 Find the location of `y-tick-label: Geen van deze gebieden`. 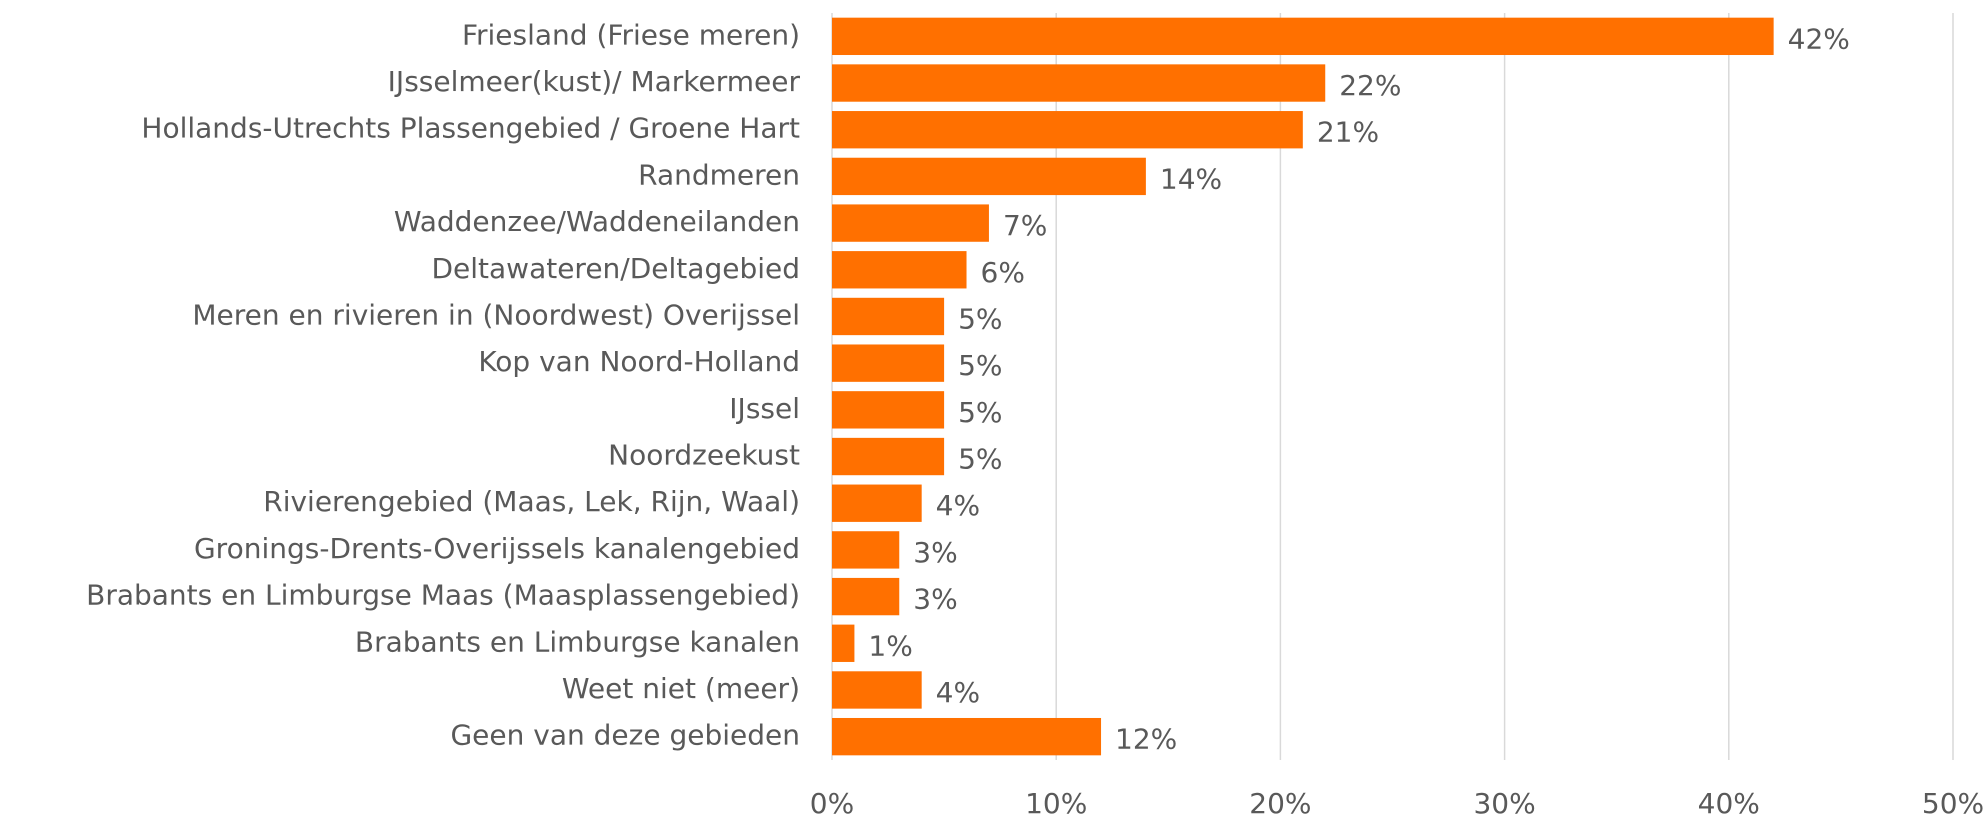

y-tick-label: Geen van deze gebieden is located at coordinates (625, 735).